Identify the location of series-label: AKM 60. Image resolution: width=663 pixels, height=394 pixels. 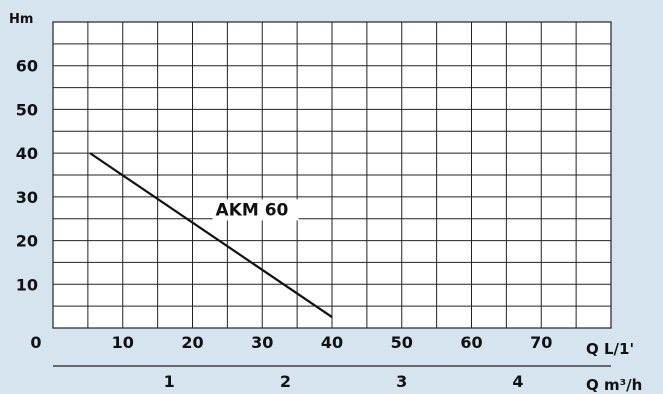
(252, 210).